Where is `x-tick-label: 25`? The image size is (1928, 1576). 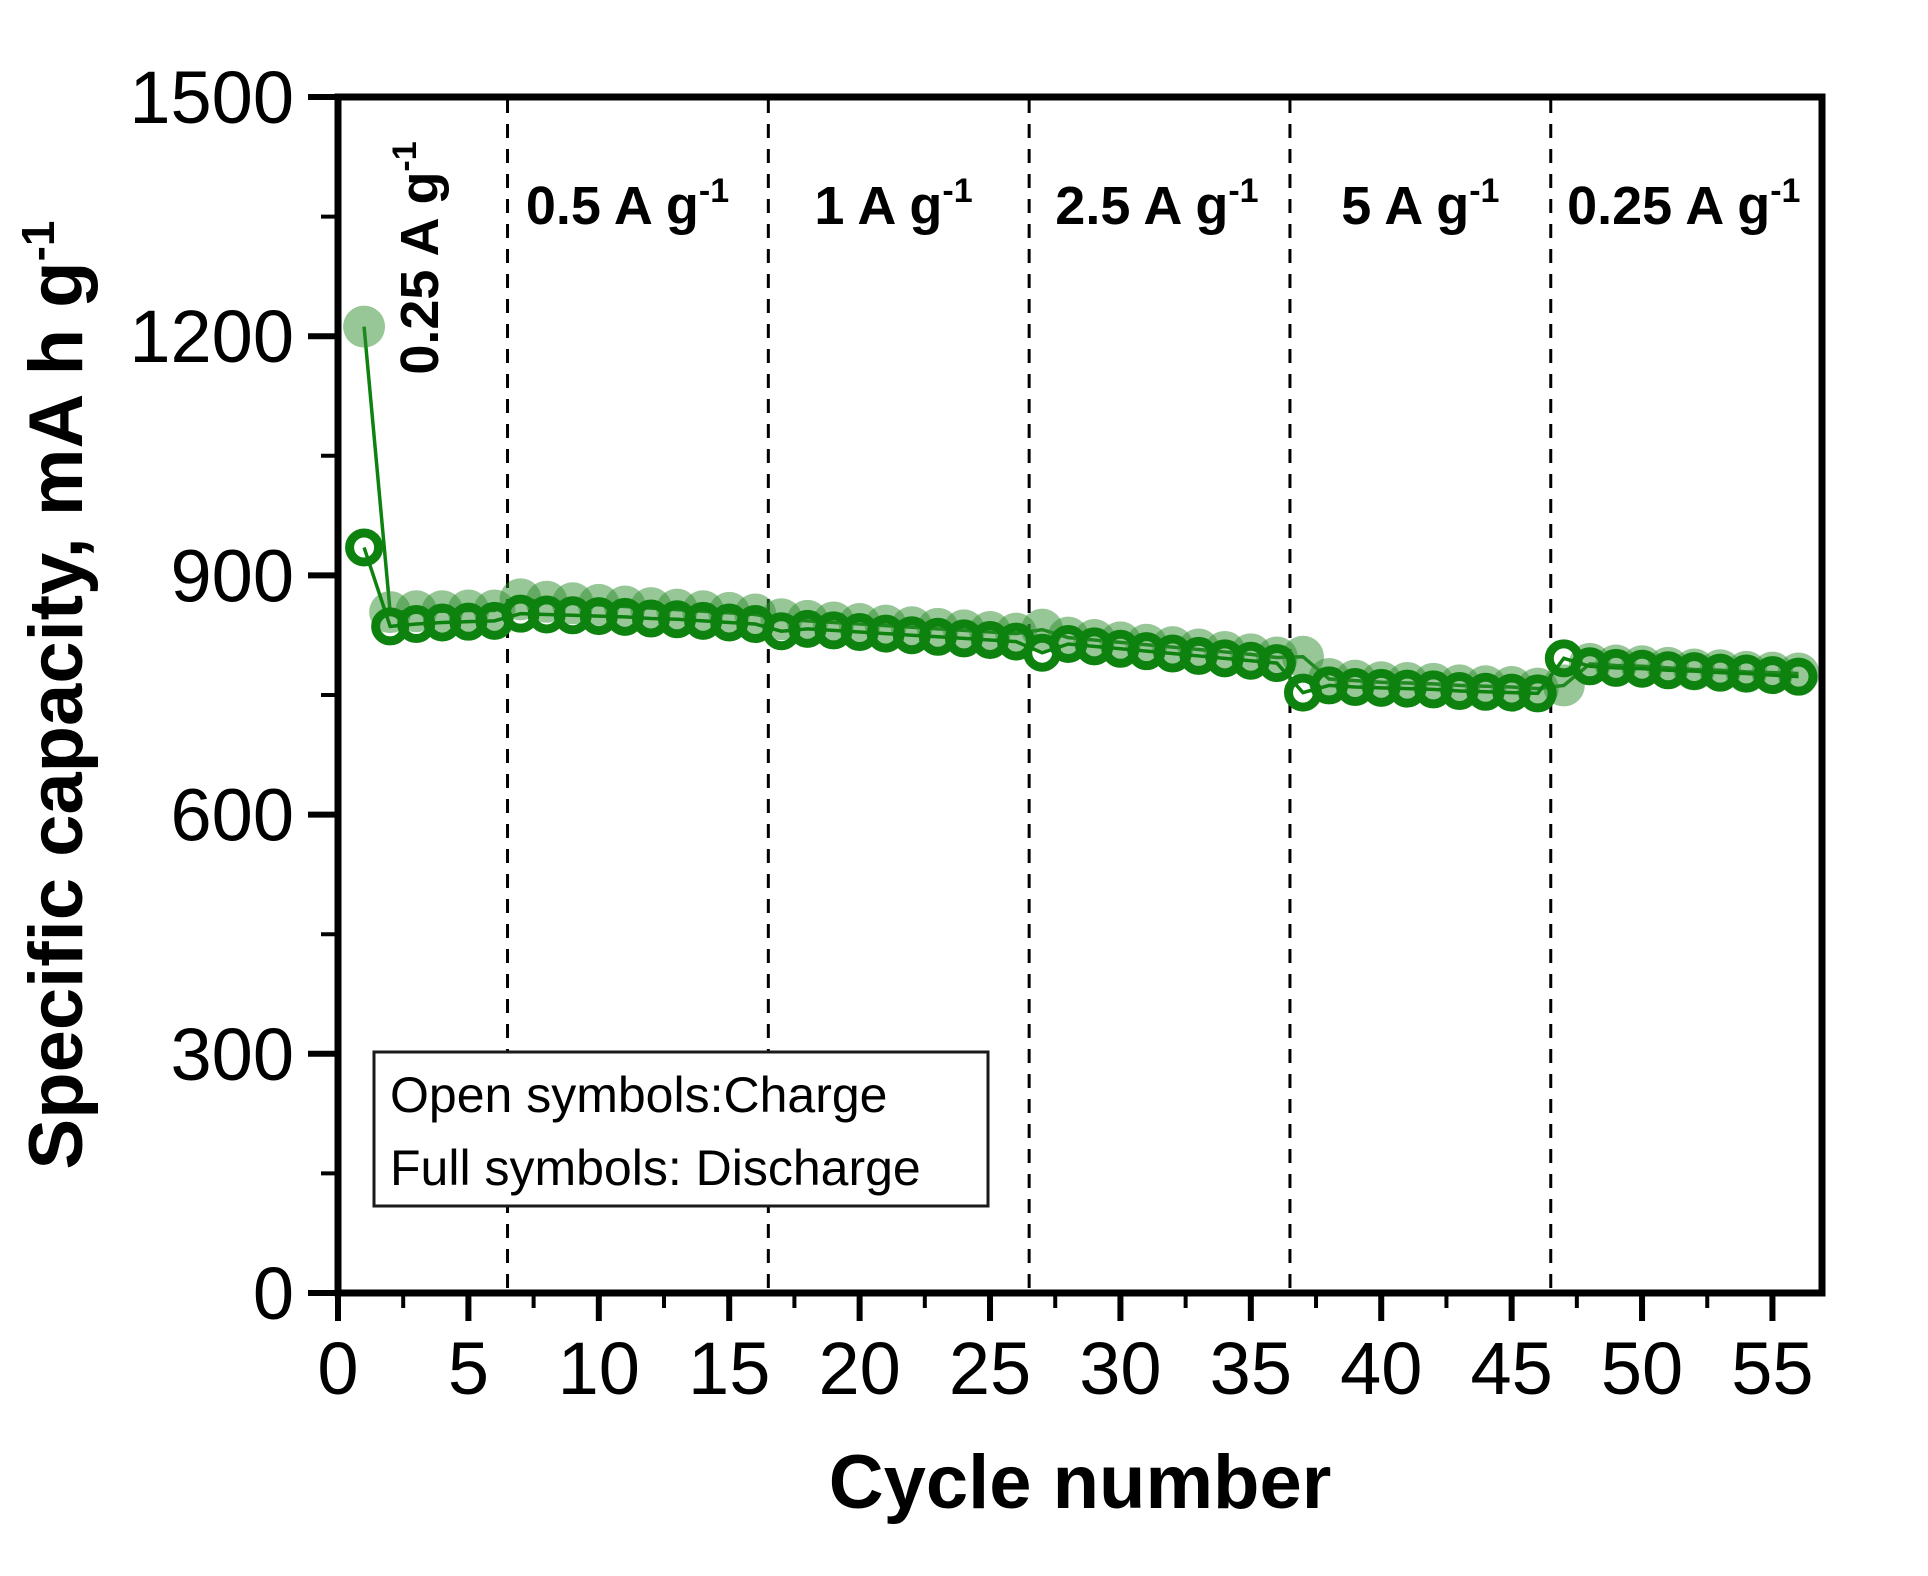 x-tick-label: 25 is located at coordinates (990, 1368).